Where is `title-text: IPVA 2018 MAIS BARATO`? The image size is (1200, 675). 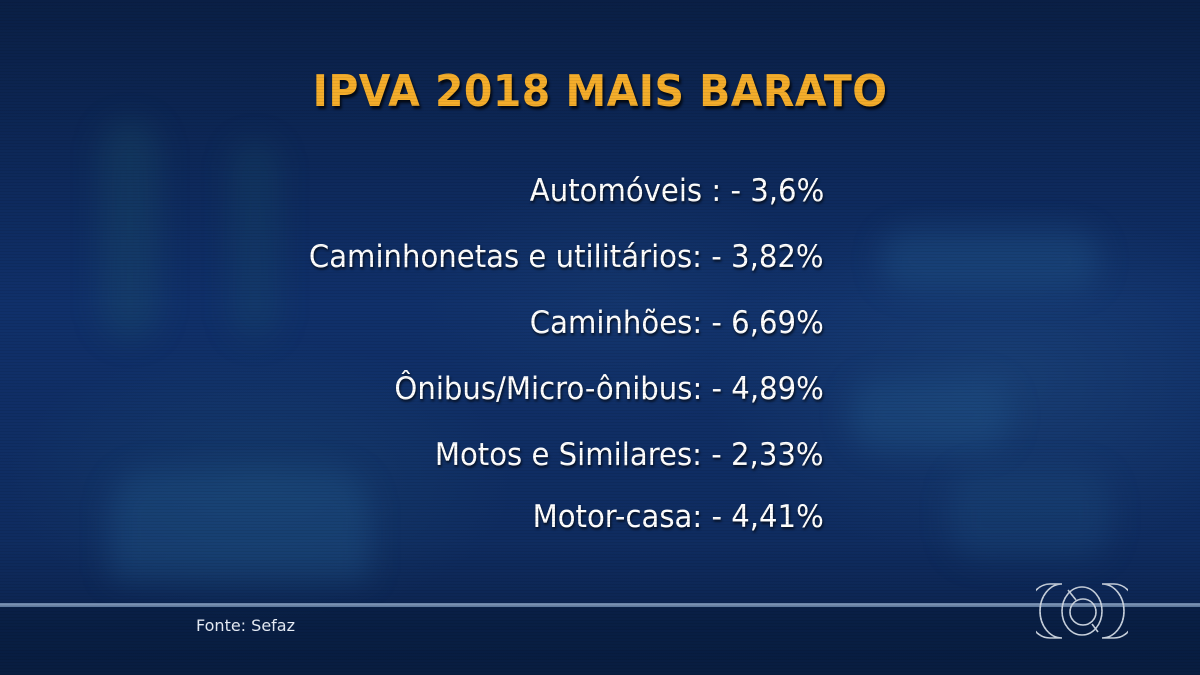 title-text: IPVA 2018 MAIS BARATO is located at coordinates (600, 91).